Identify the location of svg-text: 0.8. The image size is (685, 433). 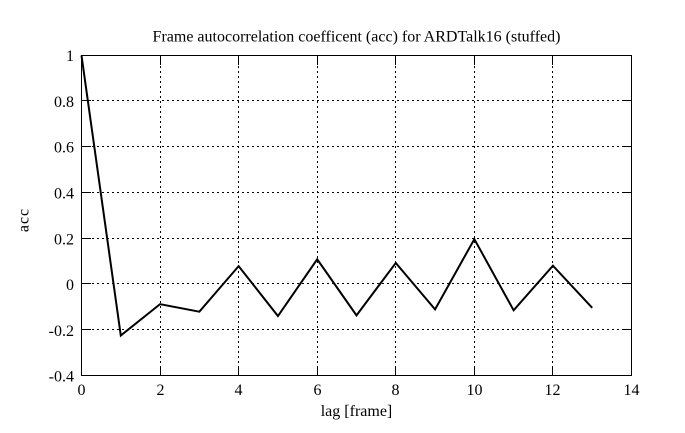
(64, 102).